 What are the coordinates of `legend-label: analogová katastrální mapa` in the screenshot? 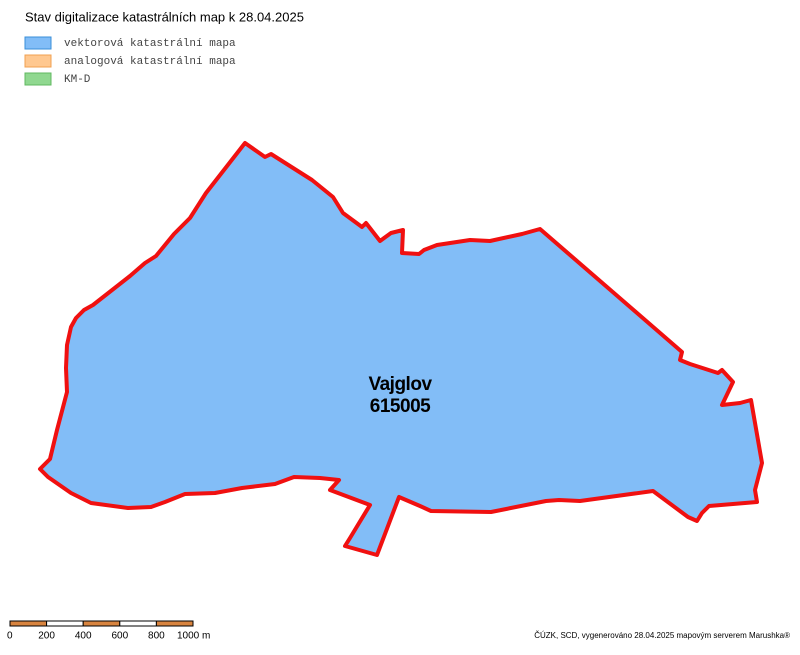 It's located at (150, 62).